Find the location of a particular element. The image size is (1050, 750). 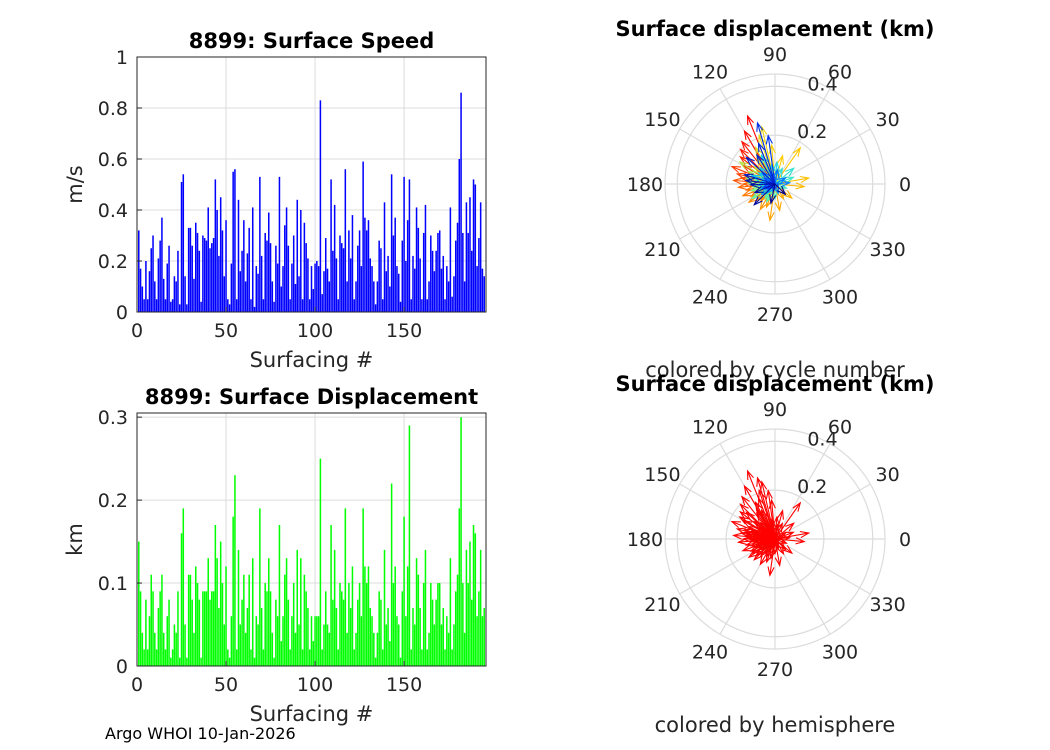

displacement-ytick-label: 0.1 is located at coordinates (113, 584).